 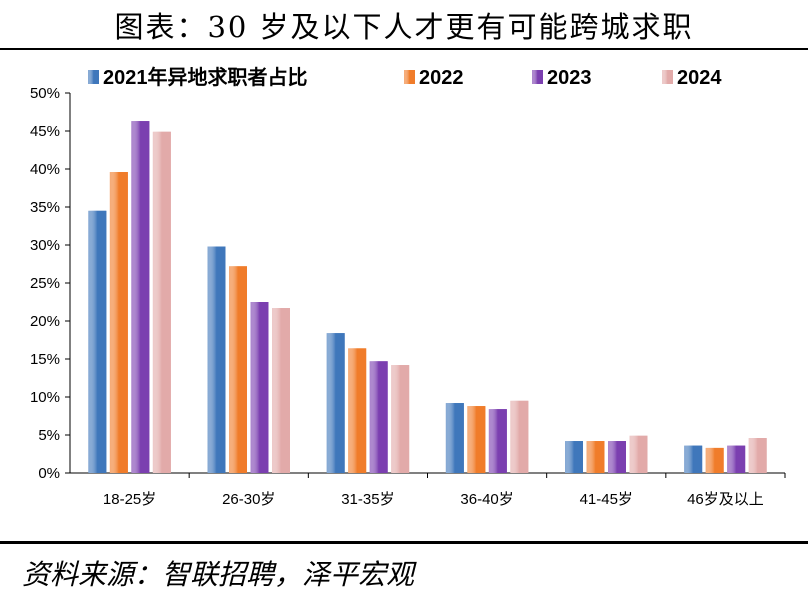 What do you see at coordinates (45, 93) in the screenshot?
I see `y-tick-label: 50%` at bounding box center [45, 93].